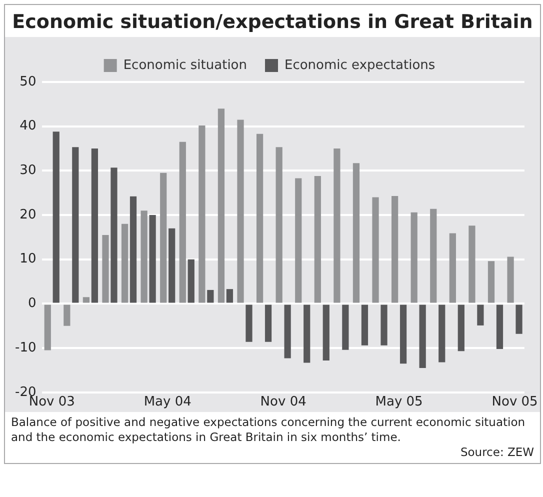 This screenshot has height=497, width=543. What do you see at coordinates (360, 65) in the screenshot?
I see `legend-label: Economic expectations` at bounding box center [360, 65].